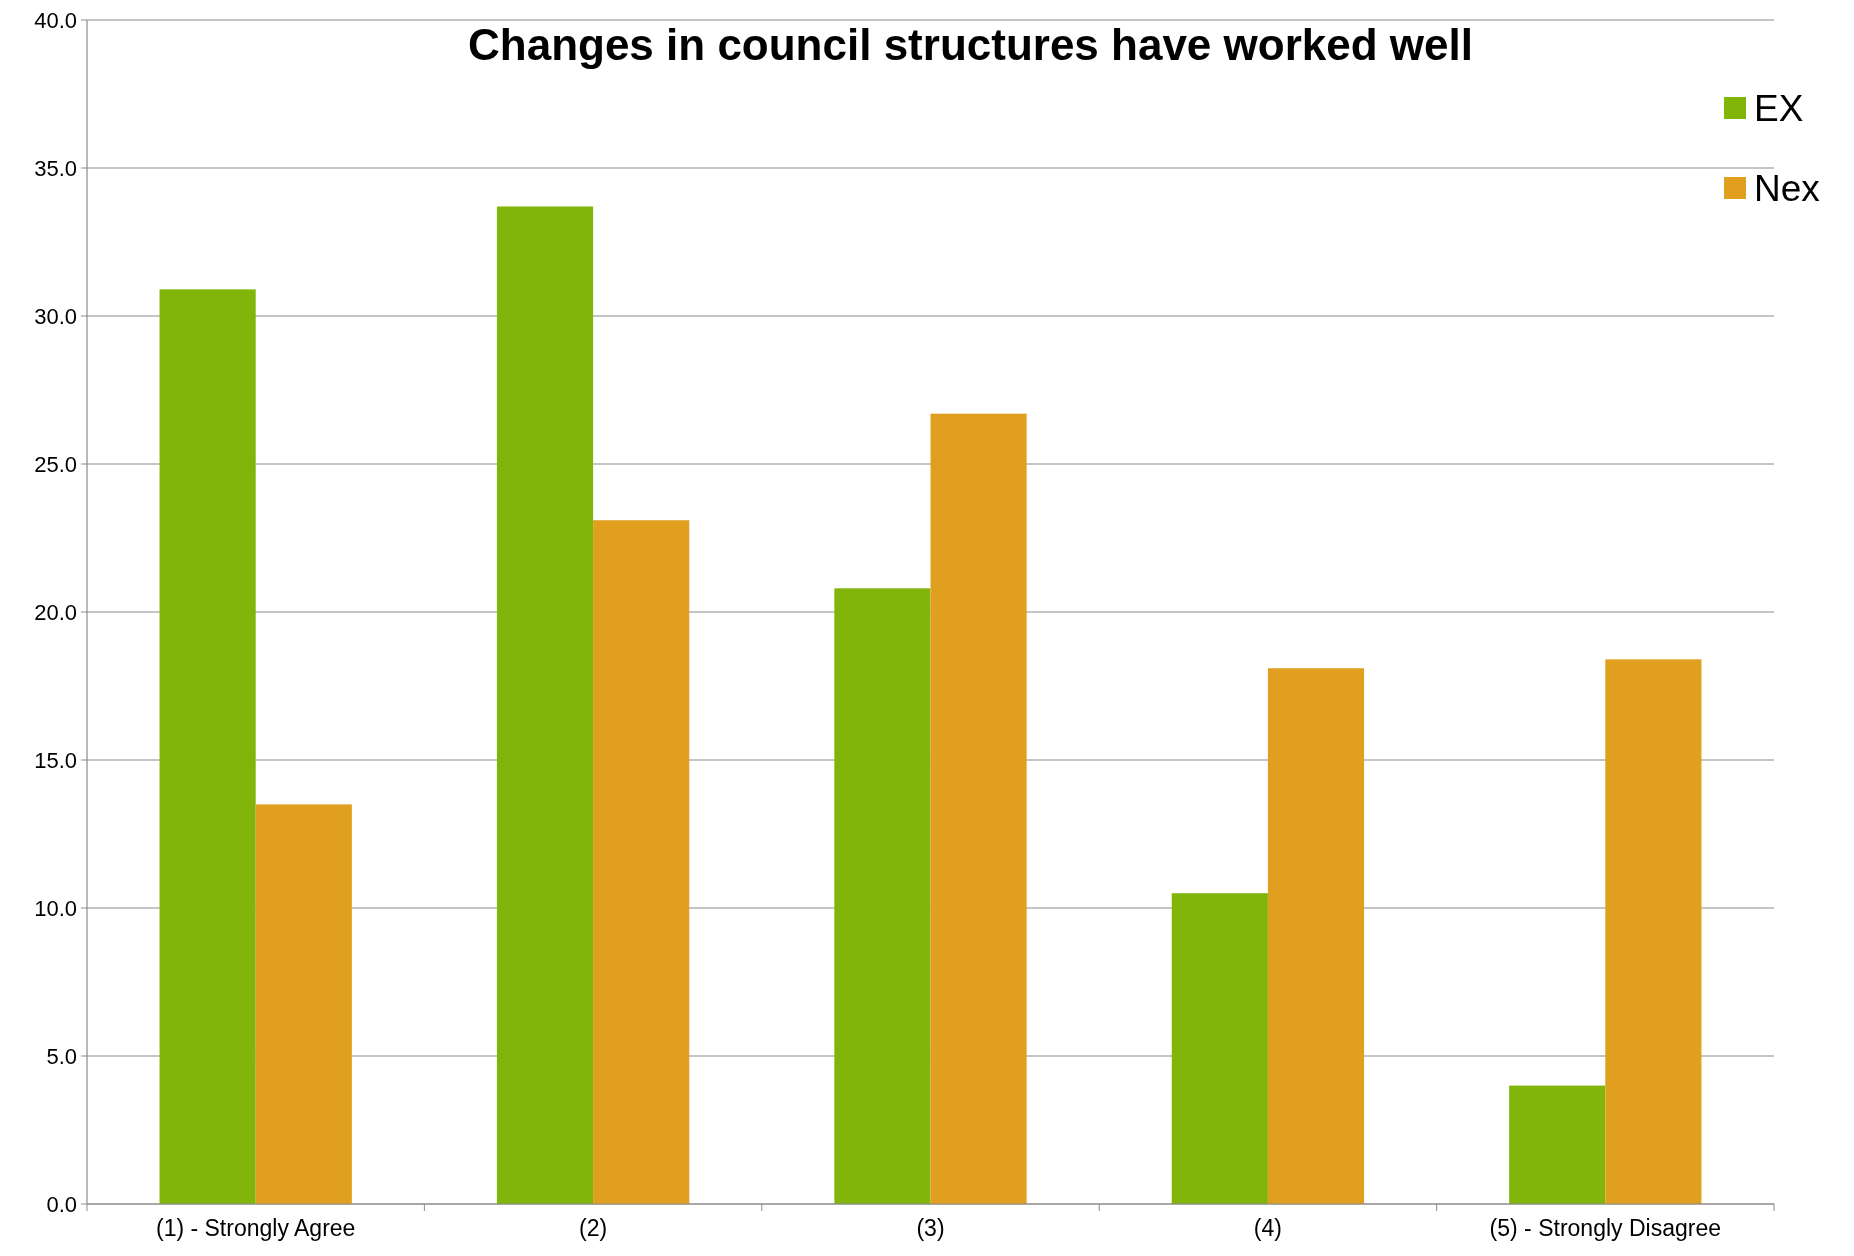 This screenshot has width=1854, height=1256. Describe the element at coordinates (1605, 1228) in the screenshot. I see `x-tick-label: (5) - Strongly Disagree` at that location.